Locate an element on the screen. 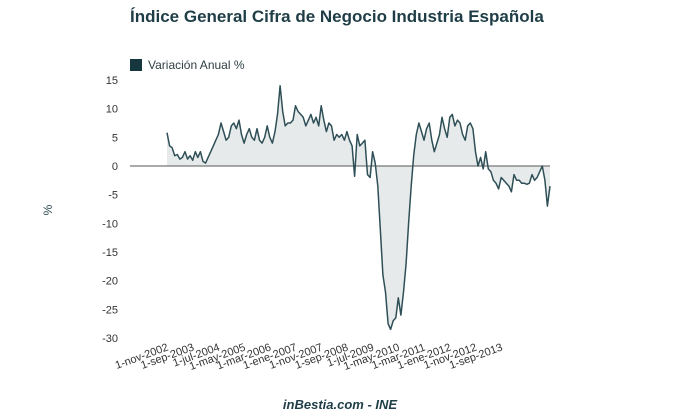 This screenshot has height=420, width=680. footer-source: inBestia.com - INE is located at coordinates (340, 404).